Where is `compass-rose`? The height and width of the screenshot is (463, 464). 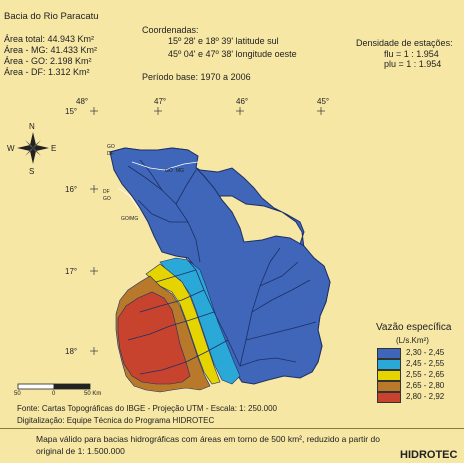 compass-rose is located at coordinates (33, 148).